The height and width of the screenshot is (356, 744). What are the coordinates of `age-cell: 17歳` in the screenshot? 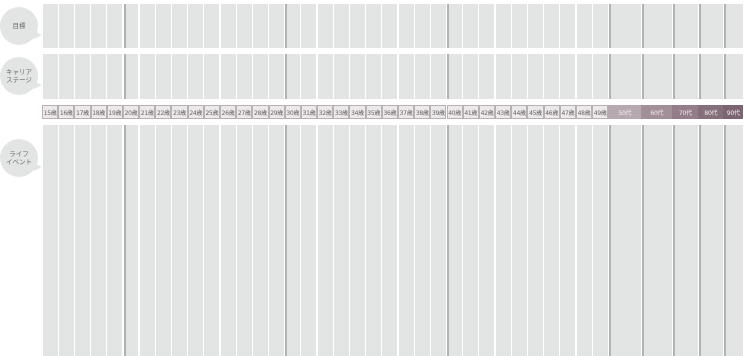 It's located at (82, 112).